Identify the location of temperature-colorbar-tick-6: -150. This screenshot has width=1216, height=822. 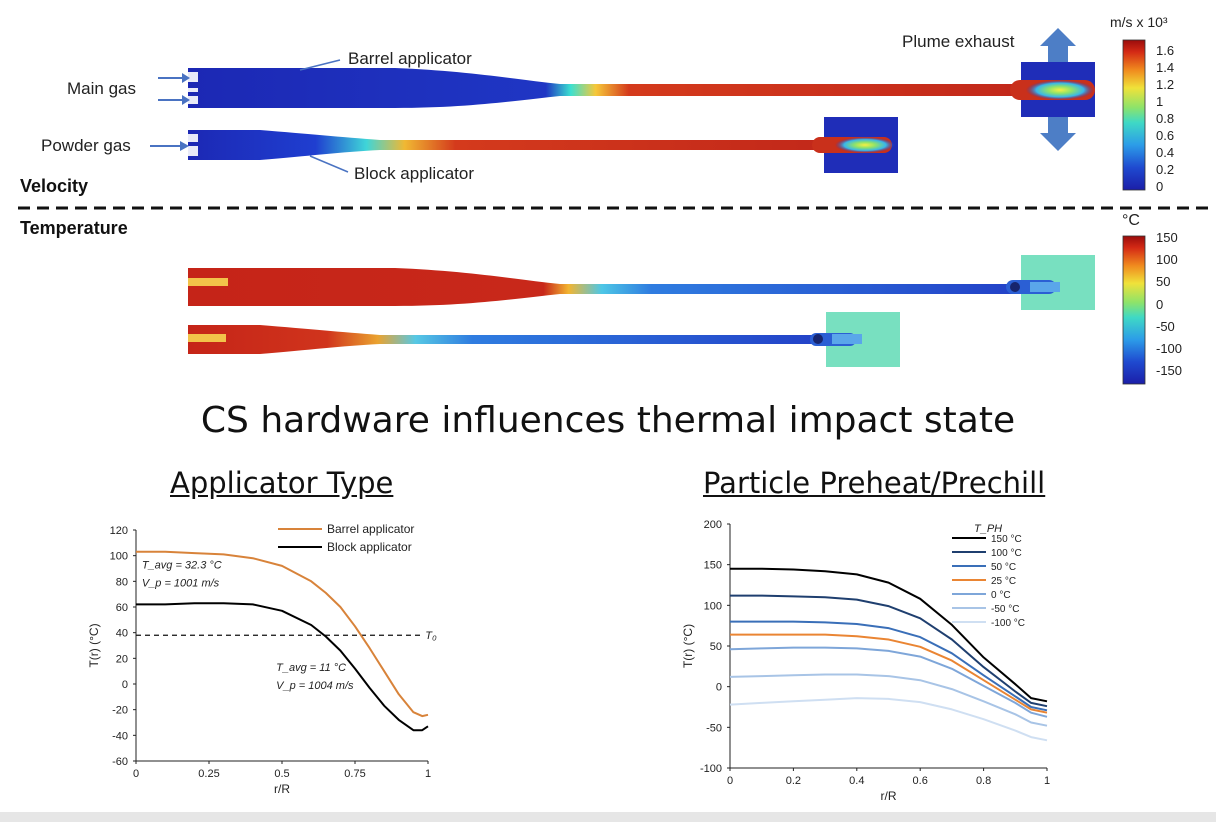
(1169, 370).